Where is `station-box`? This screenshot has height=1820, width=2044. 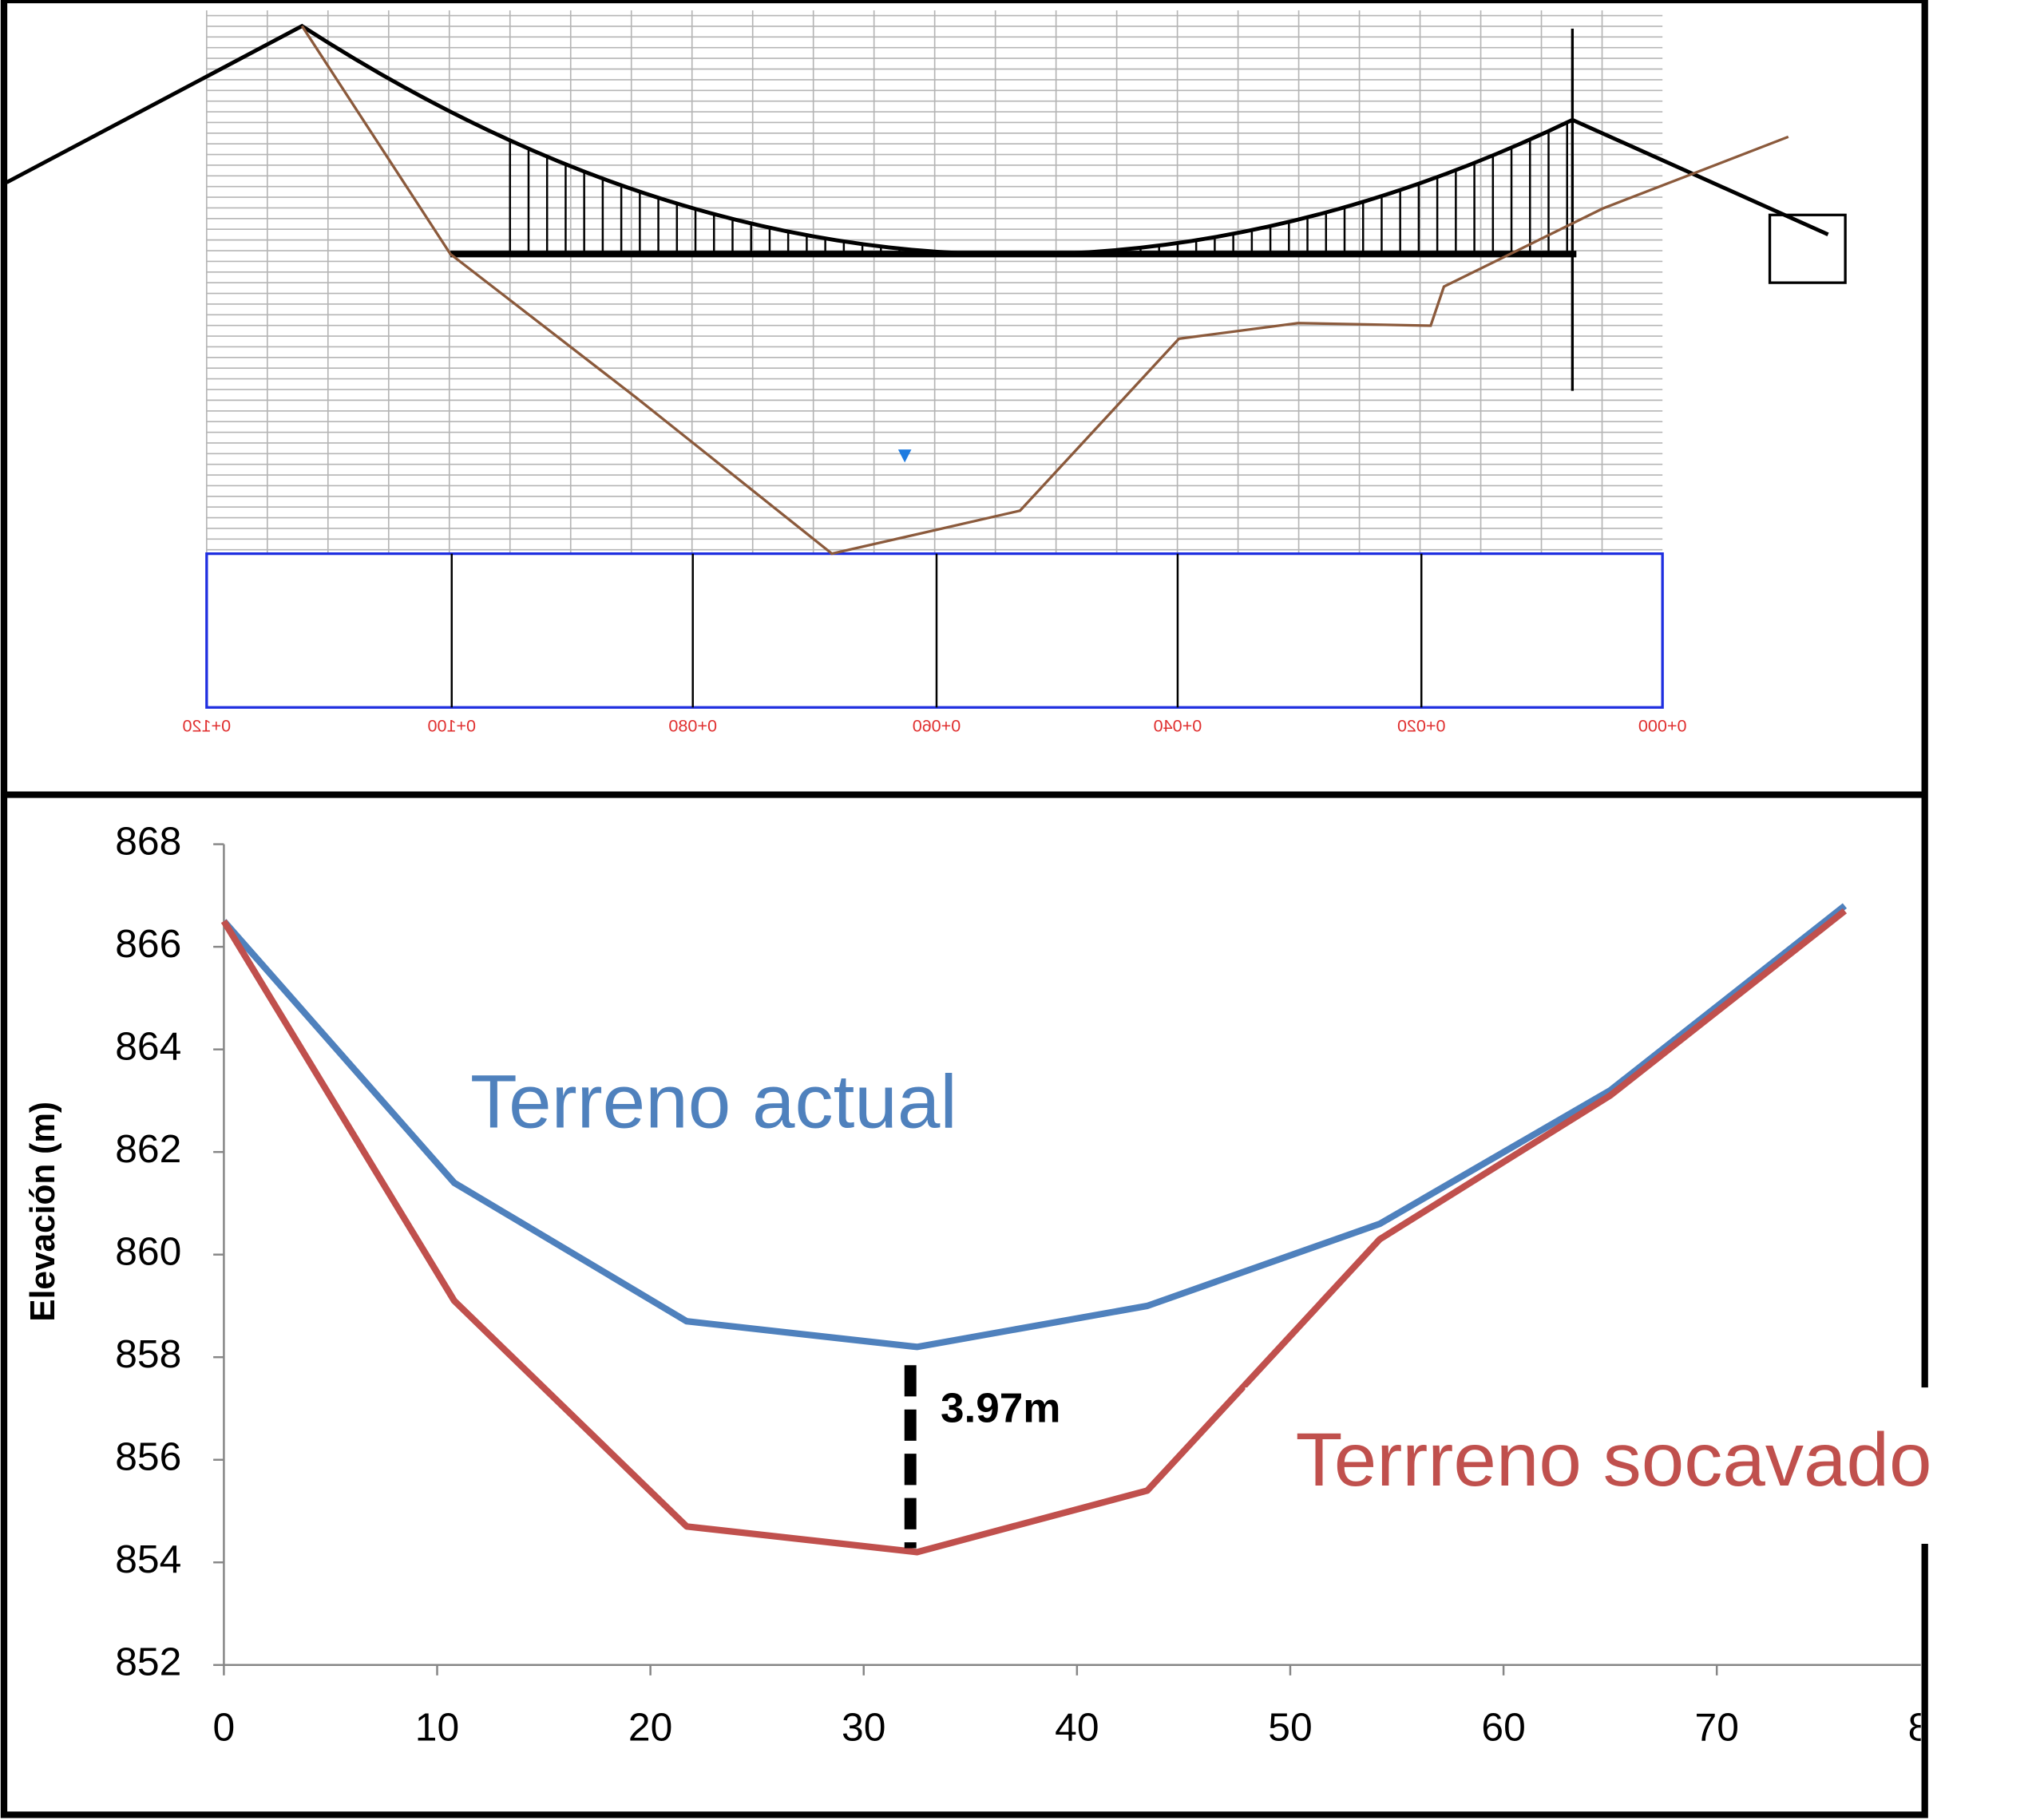
station-box is located at coordinates (934, 630).